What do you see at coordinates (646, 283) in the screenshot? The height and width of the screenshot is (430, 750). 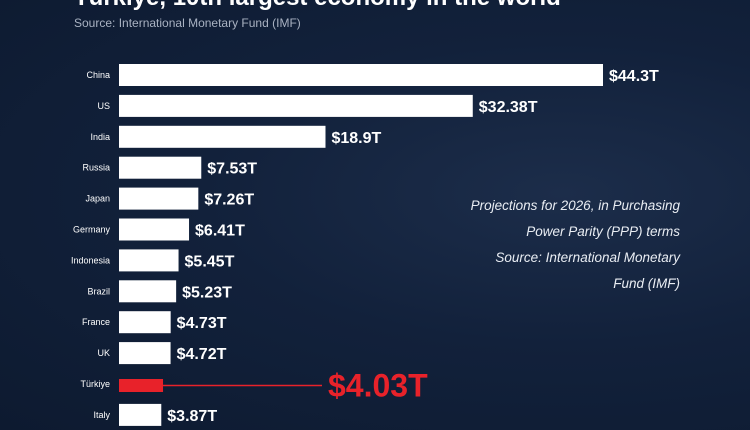 I see `note-line-4: Fund (IMF)` at bounding box center [646, 283].